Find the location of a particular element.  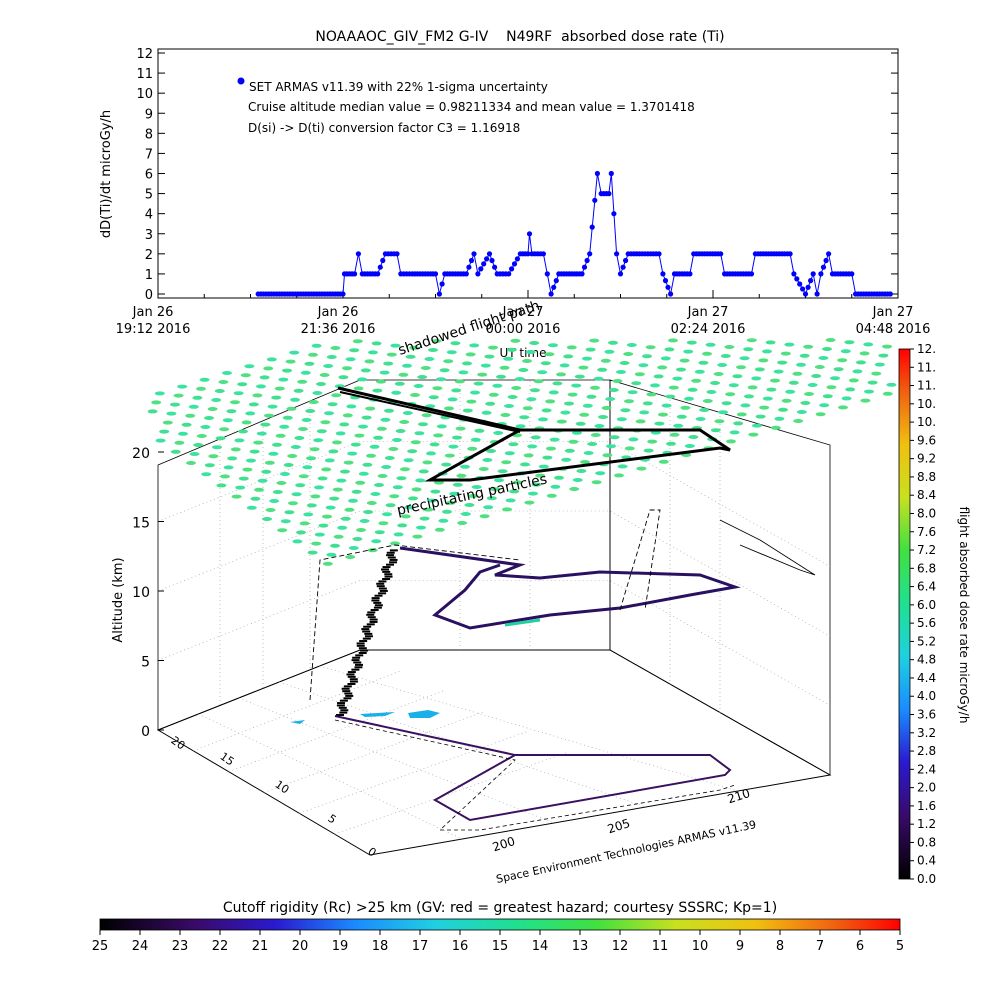

rigidity-tick-label: 14 is located at coordinates (540, 946).